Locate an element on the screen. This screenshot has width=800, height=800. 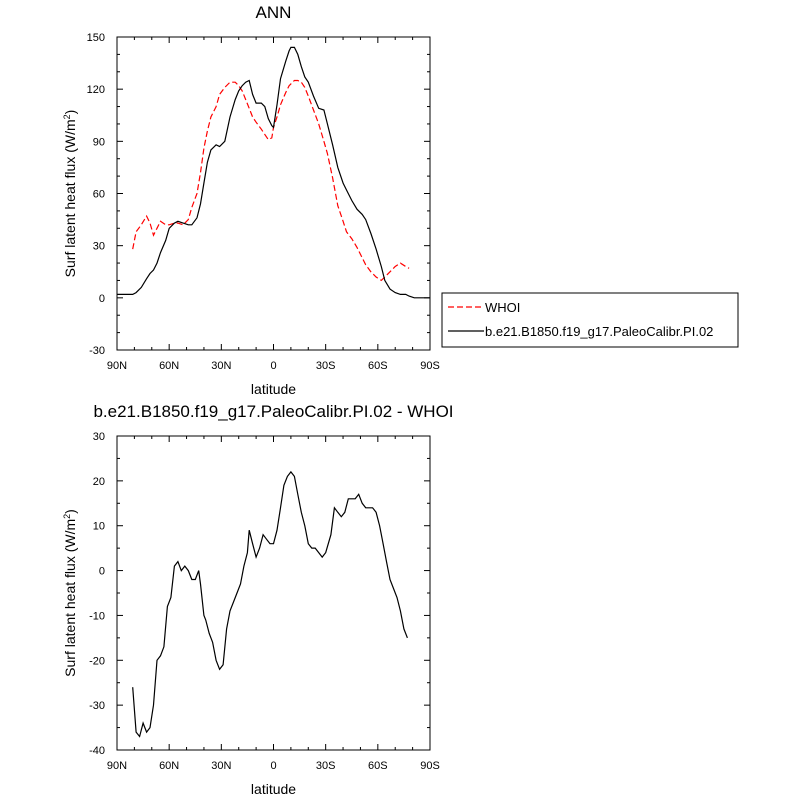
y-tick-label: 120 is located at coordinates (96, 90).